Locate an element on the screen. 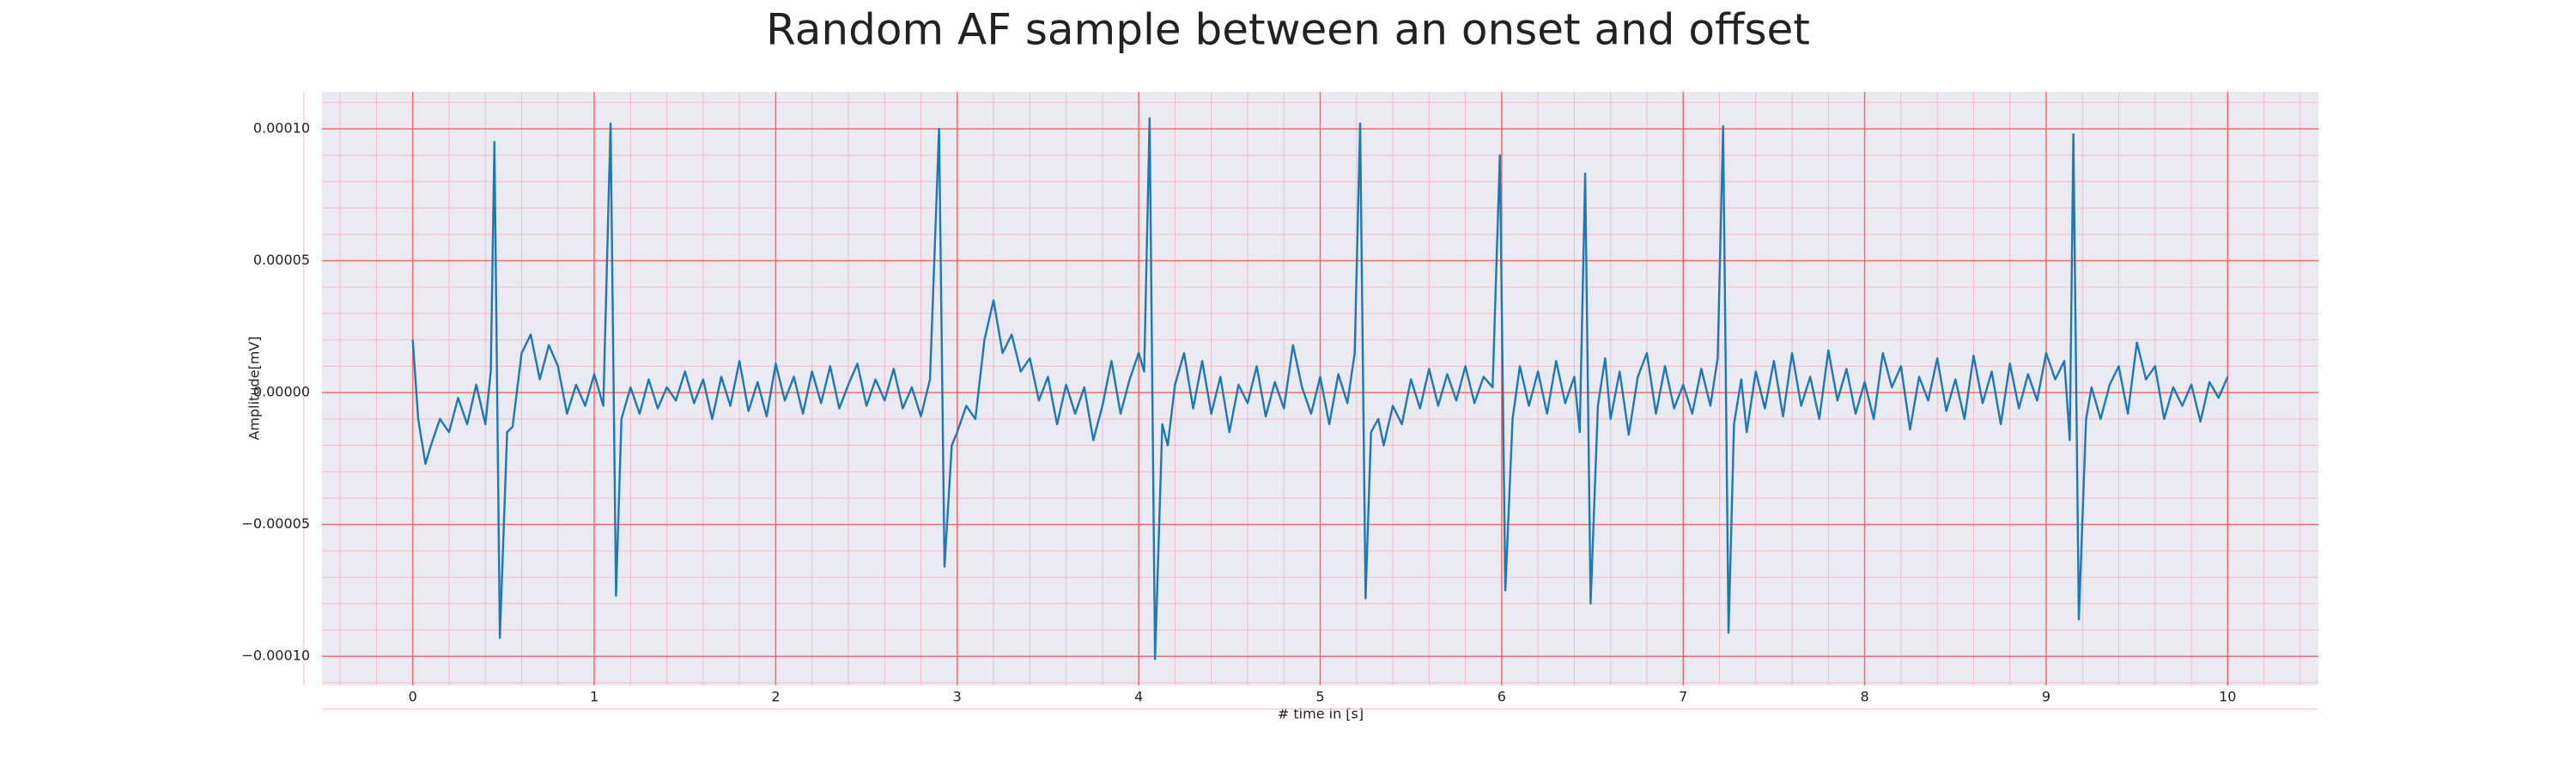 The width and height of the screenshot is (2576, 773). y-tick-label: 0.00000 is located at coordinates (281, 392).